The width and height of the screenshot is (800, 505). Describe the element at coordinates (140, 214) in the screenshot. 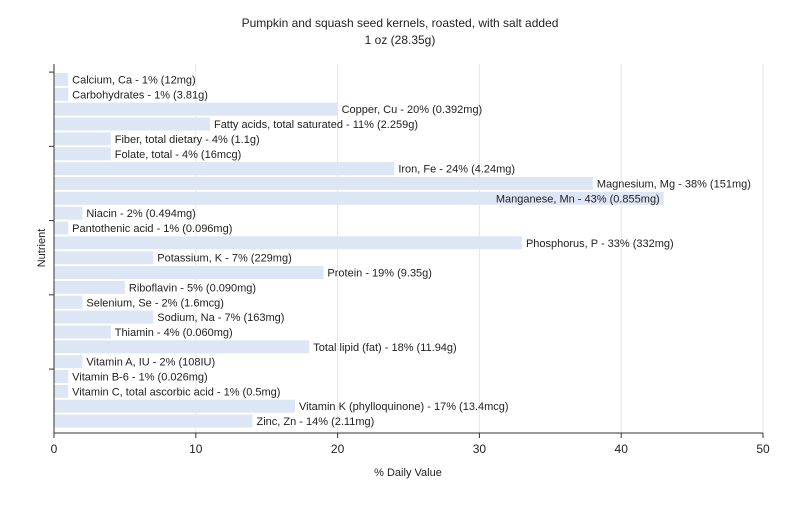

I see `bar-label: Niacin - 2% (0.494mg)` at that location.